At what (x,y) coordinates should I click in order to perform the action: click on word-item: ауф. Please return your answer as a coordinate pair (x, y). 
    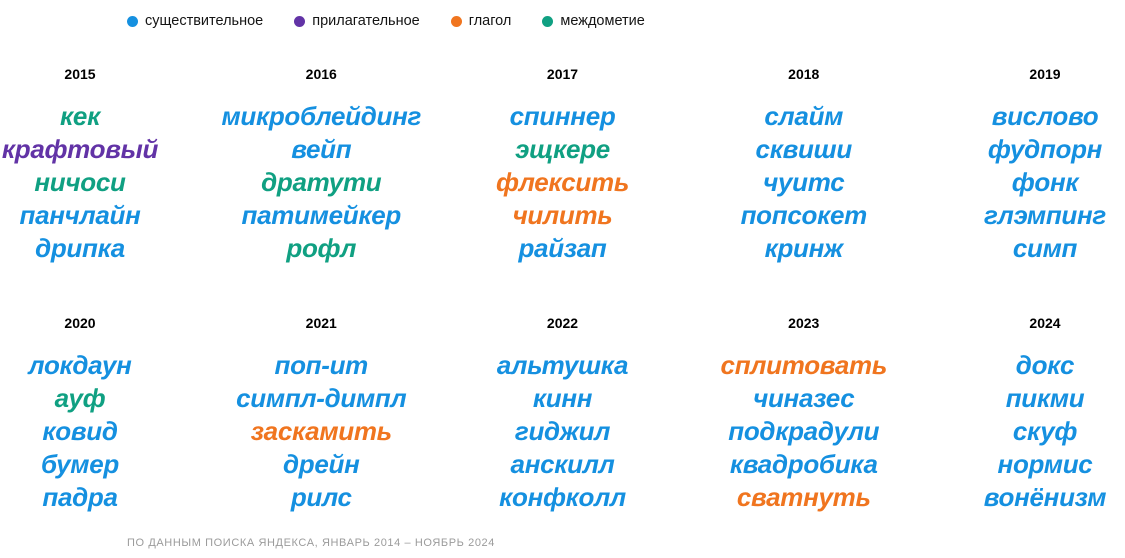
    Looking at the image, I should click on (80, 398).